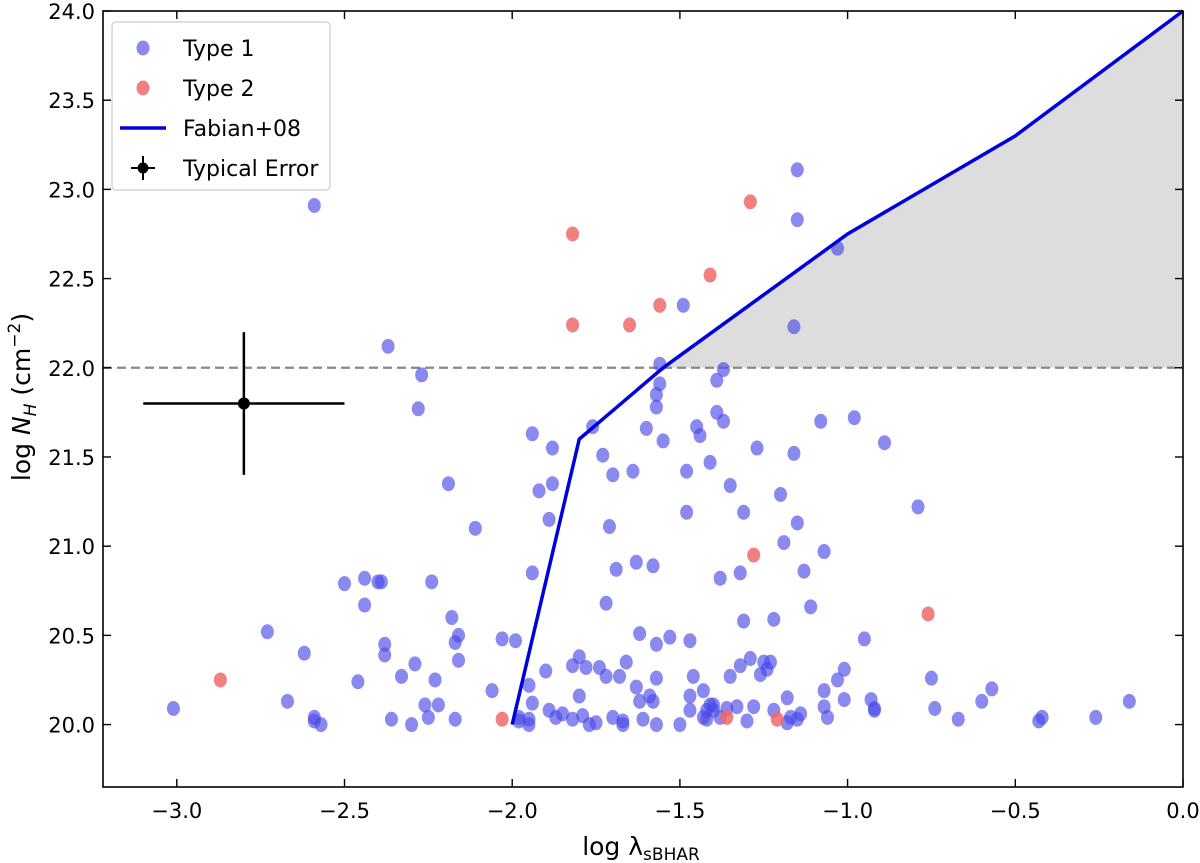 The height and width of the screenshot is (863, 1200). I want to click on x-tick-label-4: −1.0, so click(847, 811).